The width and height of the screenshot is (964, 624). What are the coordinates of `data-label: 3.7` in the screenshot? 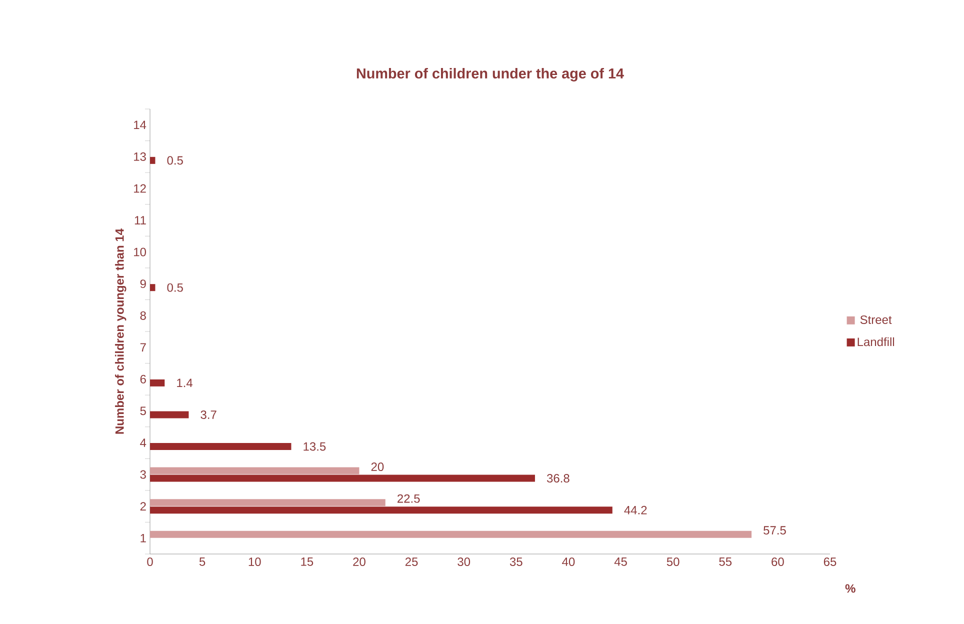 It's located at (208, 414).